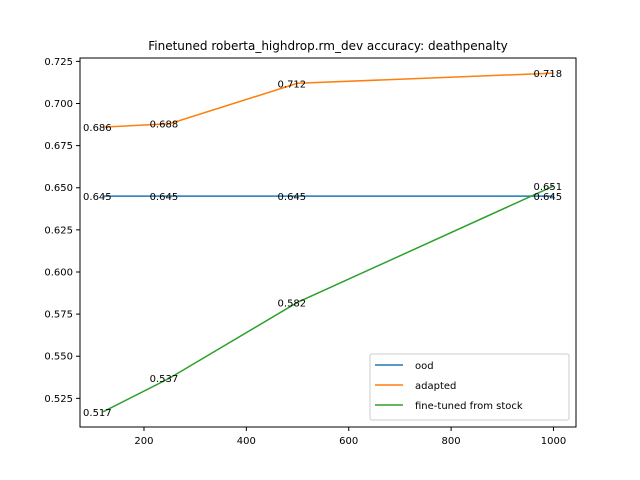 The image size is (640, 480). I want to click on legend: ood adapted fine-tuned from stock, so click(469, 387).